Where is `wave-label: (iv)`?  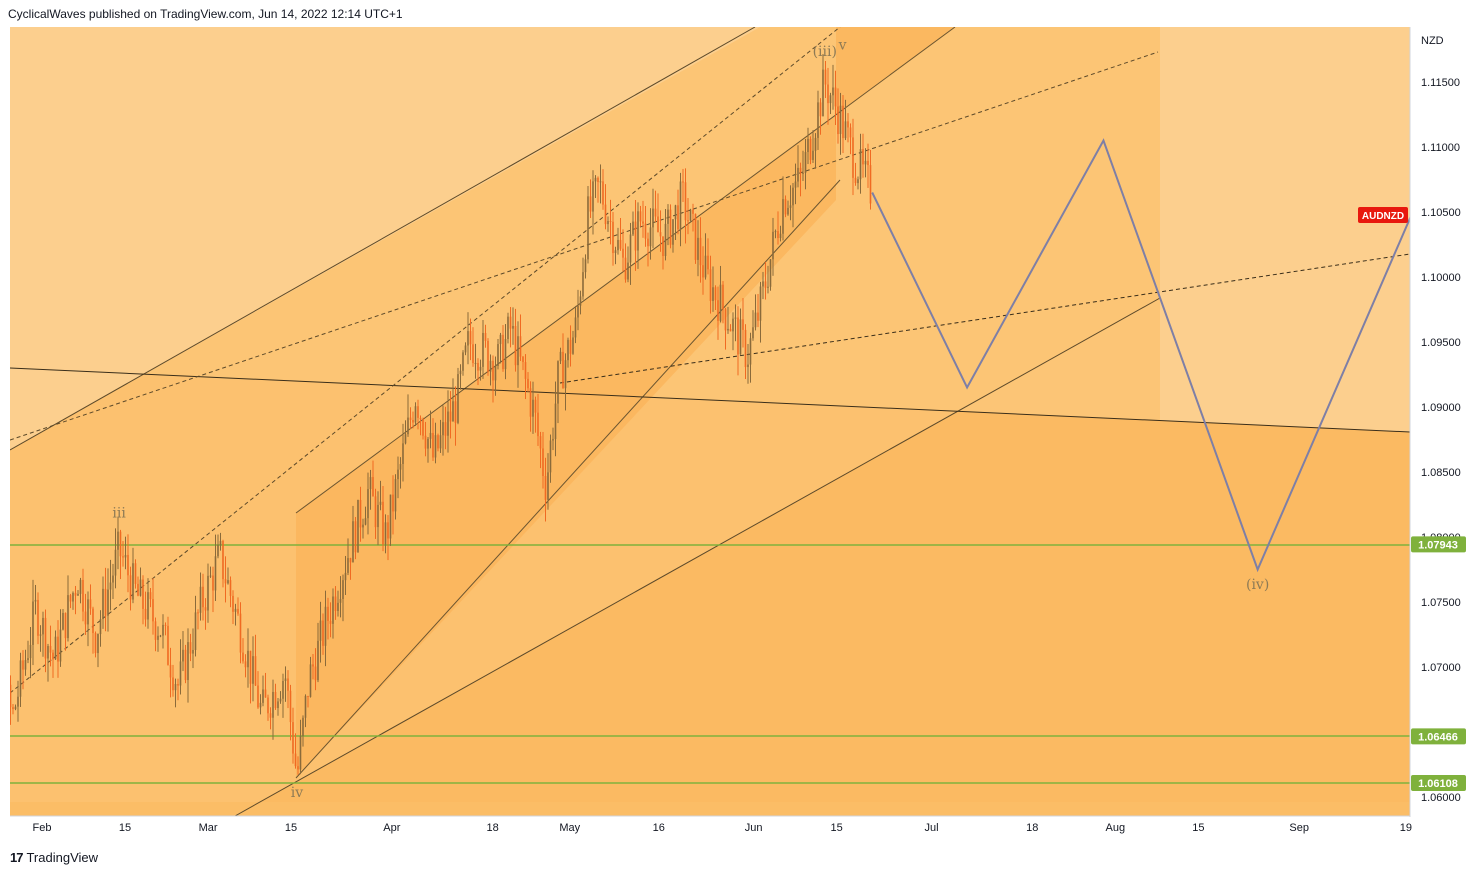
wave-label: (iv) is located at coordinates (1257, 585).